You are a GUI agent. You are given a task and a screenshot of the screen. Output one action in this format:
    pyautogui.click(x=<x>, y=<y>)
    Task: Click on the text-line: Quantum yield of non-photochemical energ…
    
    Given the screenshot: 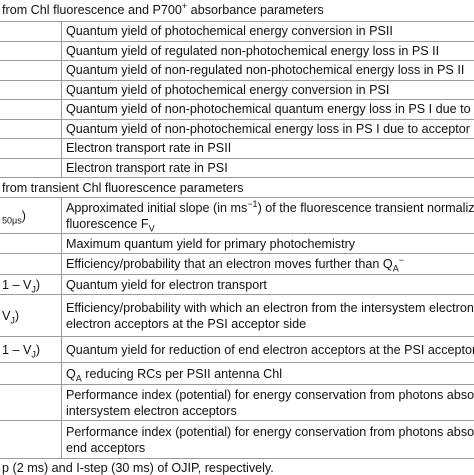 What is the action you would take?
    pyautogui.click(x=268, y=129)
    